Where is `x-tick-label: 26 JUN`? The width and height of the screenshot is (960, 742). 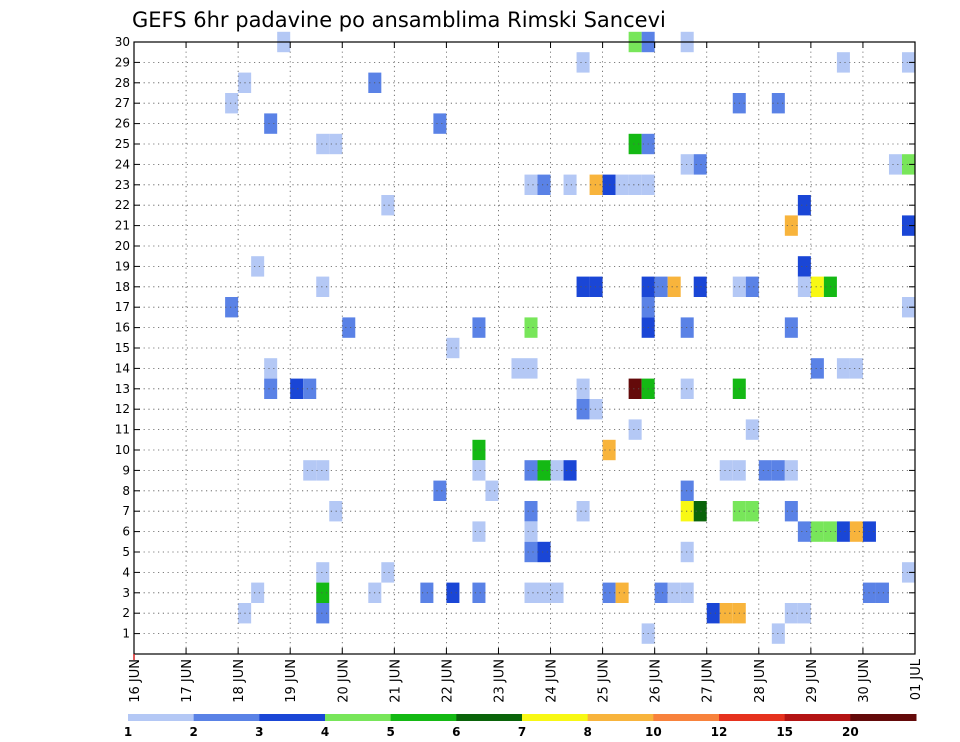
x-tick-label: 26 JUN is located at coordinates (656, 681).